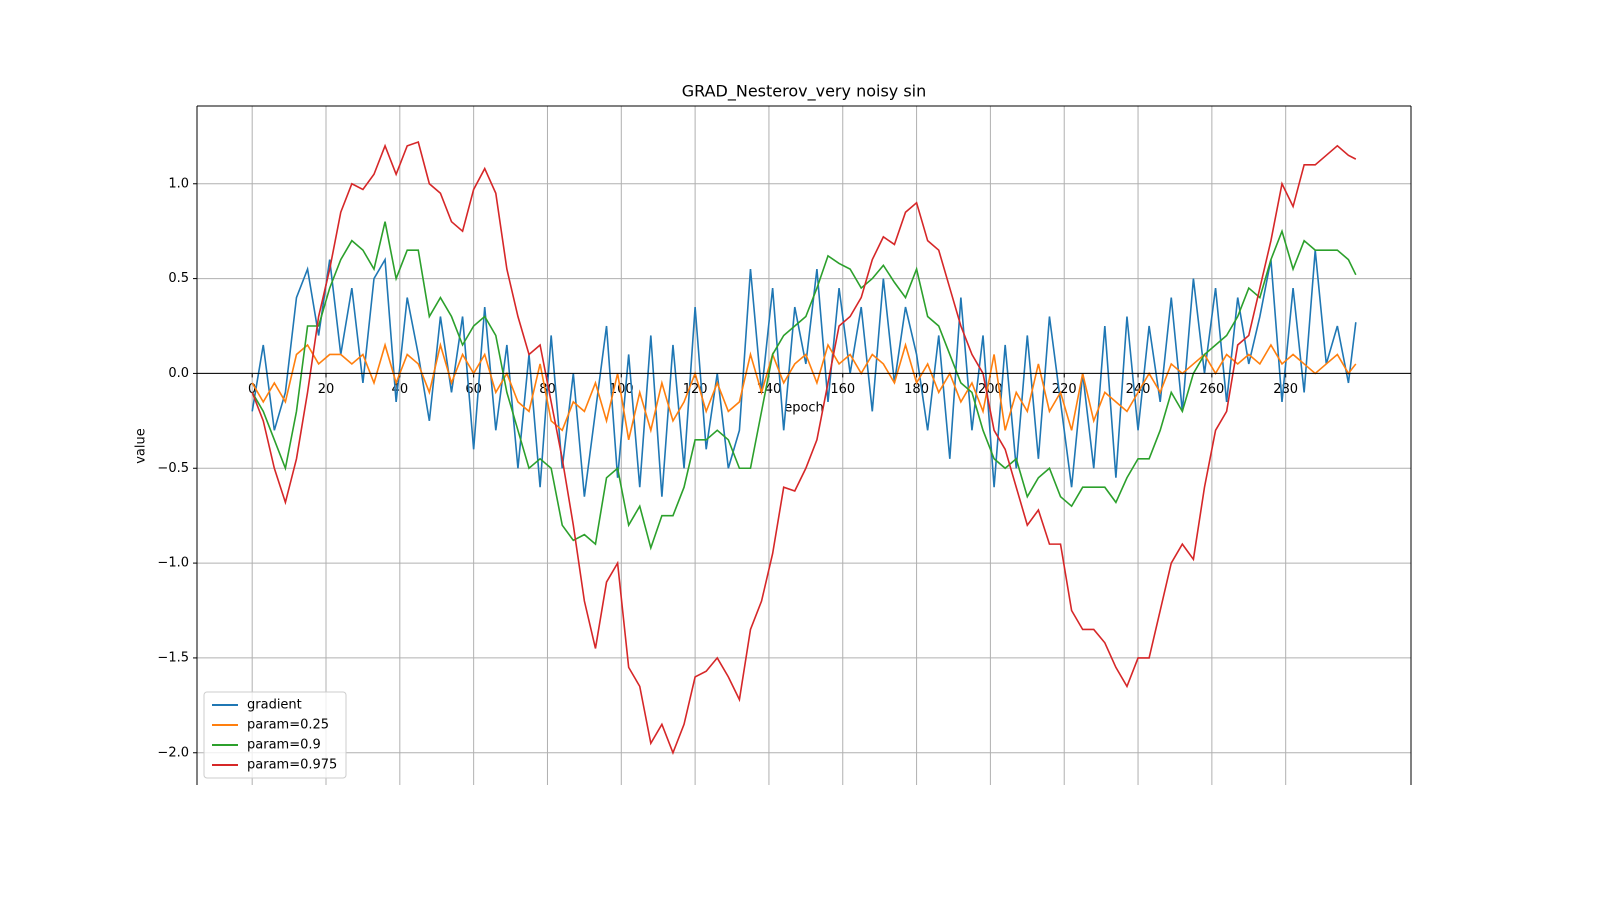 Image resolution: width=1600 pixels, height=904 pixels. Describe the element at coordinates (326, 389) in the screenshot. I see `x-tick-label: 20` at that location.